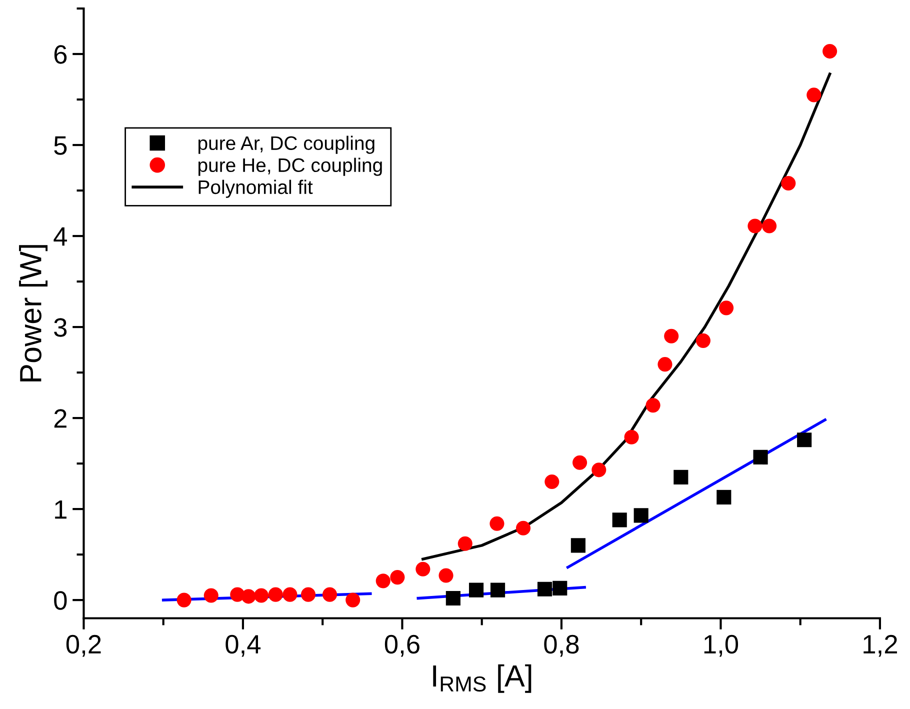 This screenshot has width=910, height=709. What do you see at coordinates (60, 509) in the screenshot?
I see `y-tick-label: 1` at bounding box center [60, 509].